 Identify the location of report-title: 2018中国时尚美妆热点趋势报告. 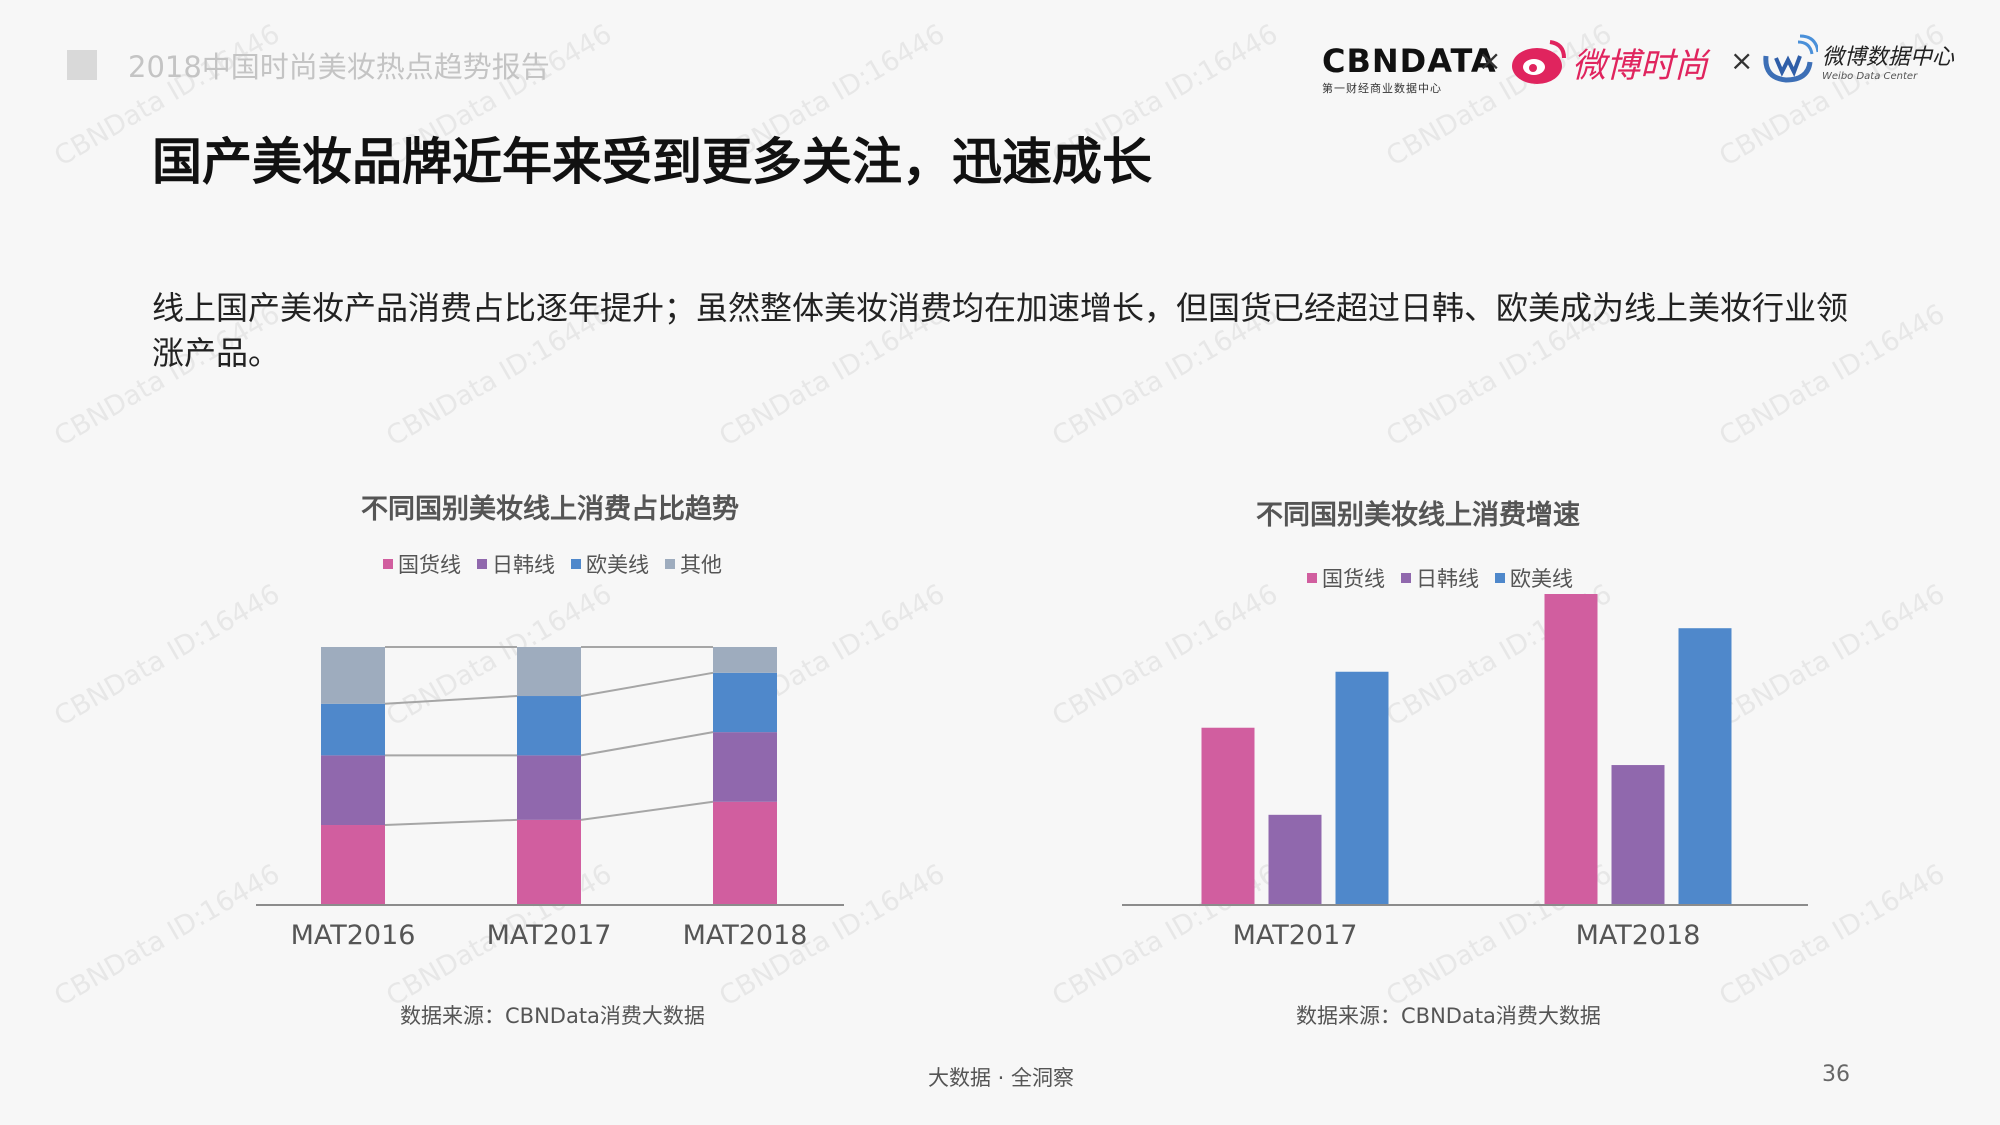
(339, 67).